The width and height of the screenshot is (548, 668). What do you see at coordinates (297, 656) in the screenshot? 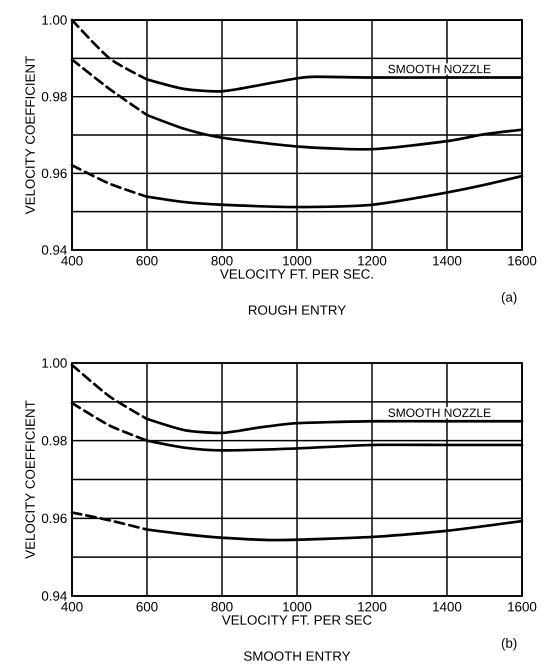
I see `text: SMOOTH ENTRY` at bounding box center [297, 656].